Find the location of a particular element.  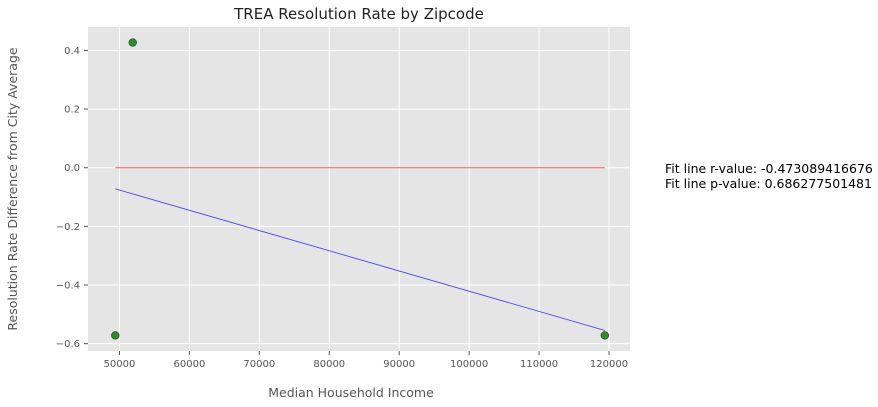

y-tick-label: 0.2 is located at coordinates (72, 110).